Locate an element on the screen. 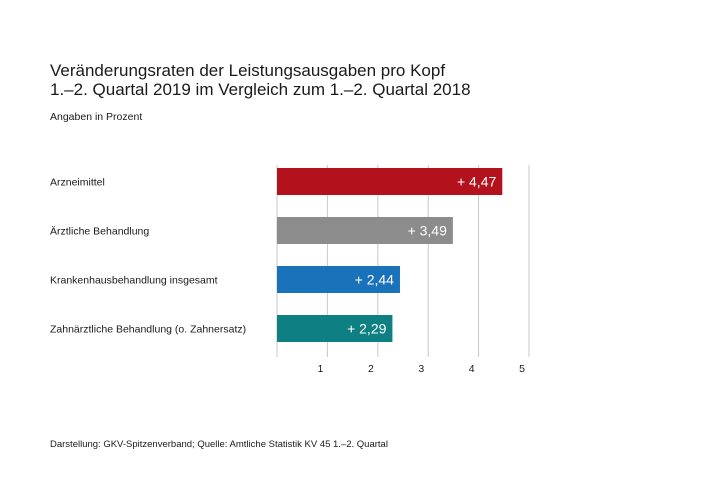 The image size is (709, 500). tick-labels: 1 2 3 4 5 is located at coordinates (422, 369).